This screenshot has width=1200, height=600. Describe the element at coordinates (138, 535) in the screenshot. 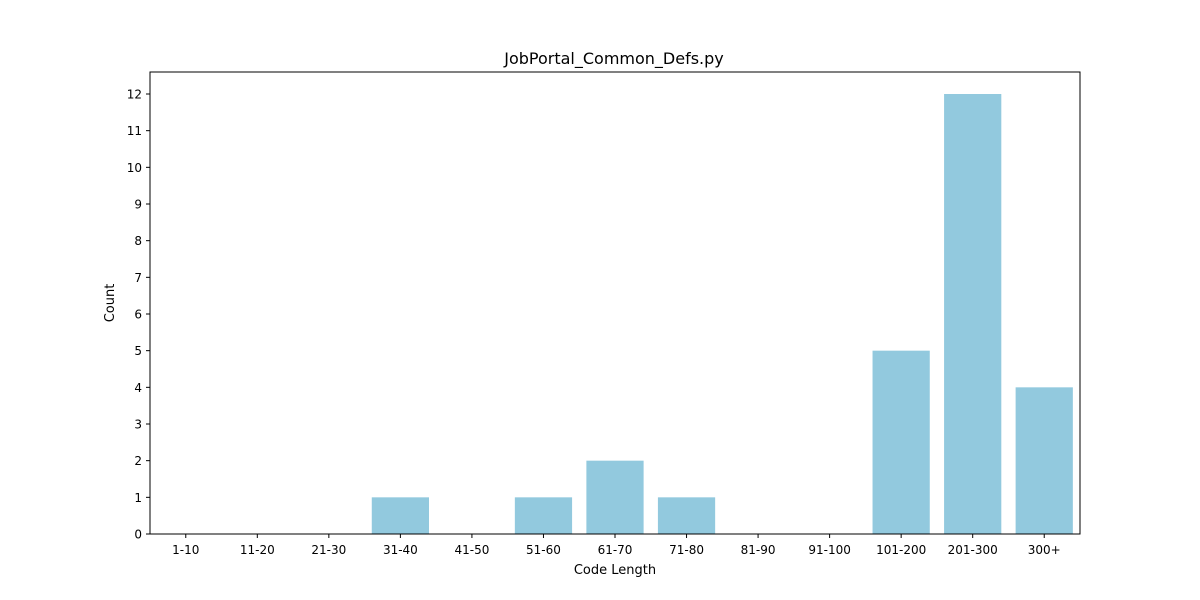

I see `y-tick-label: 0` at that location.